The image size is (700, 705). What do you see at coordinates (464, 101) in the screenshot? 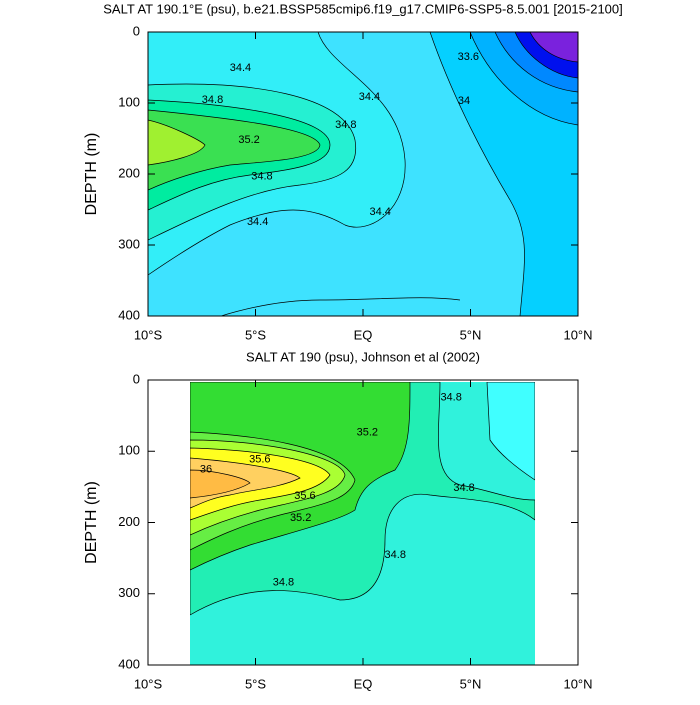
I see `contour-label: 34` at bounding box center [464, 101].